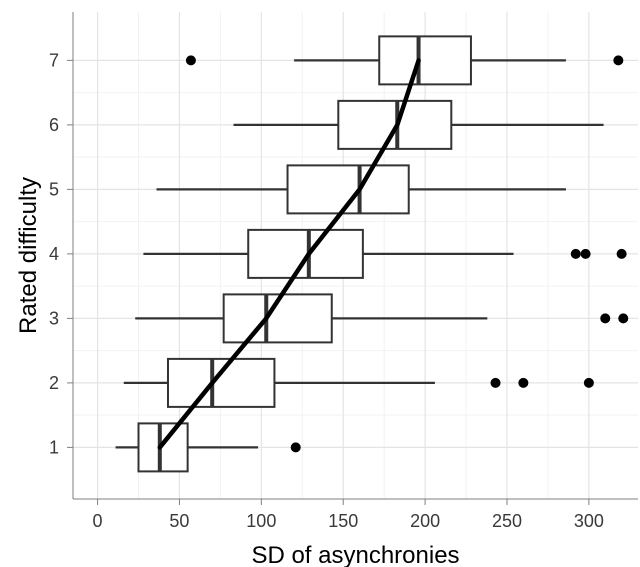 The width and height of the screenshot is (640, 567). I want to click on y-tick-label: 4, so click(54, 254).